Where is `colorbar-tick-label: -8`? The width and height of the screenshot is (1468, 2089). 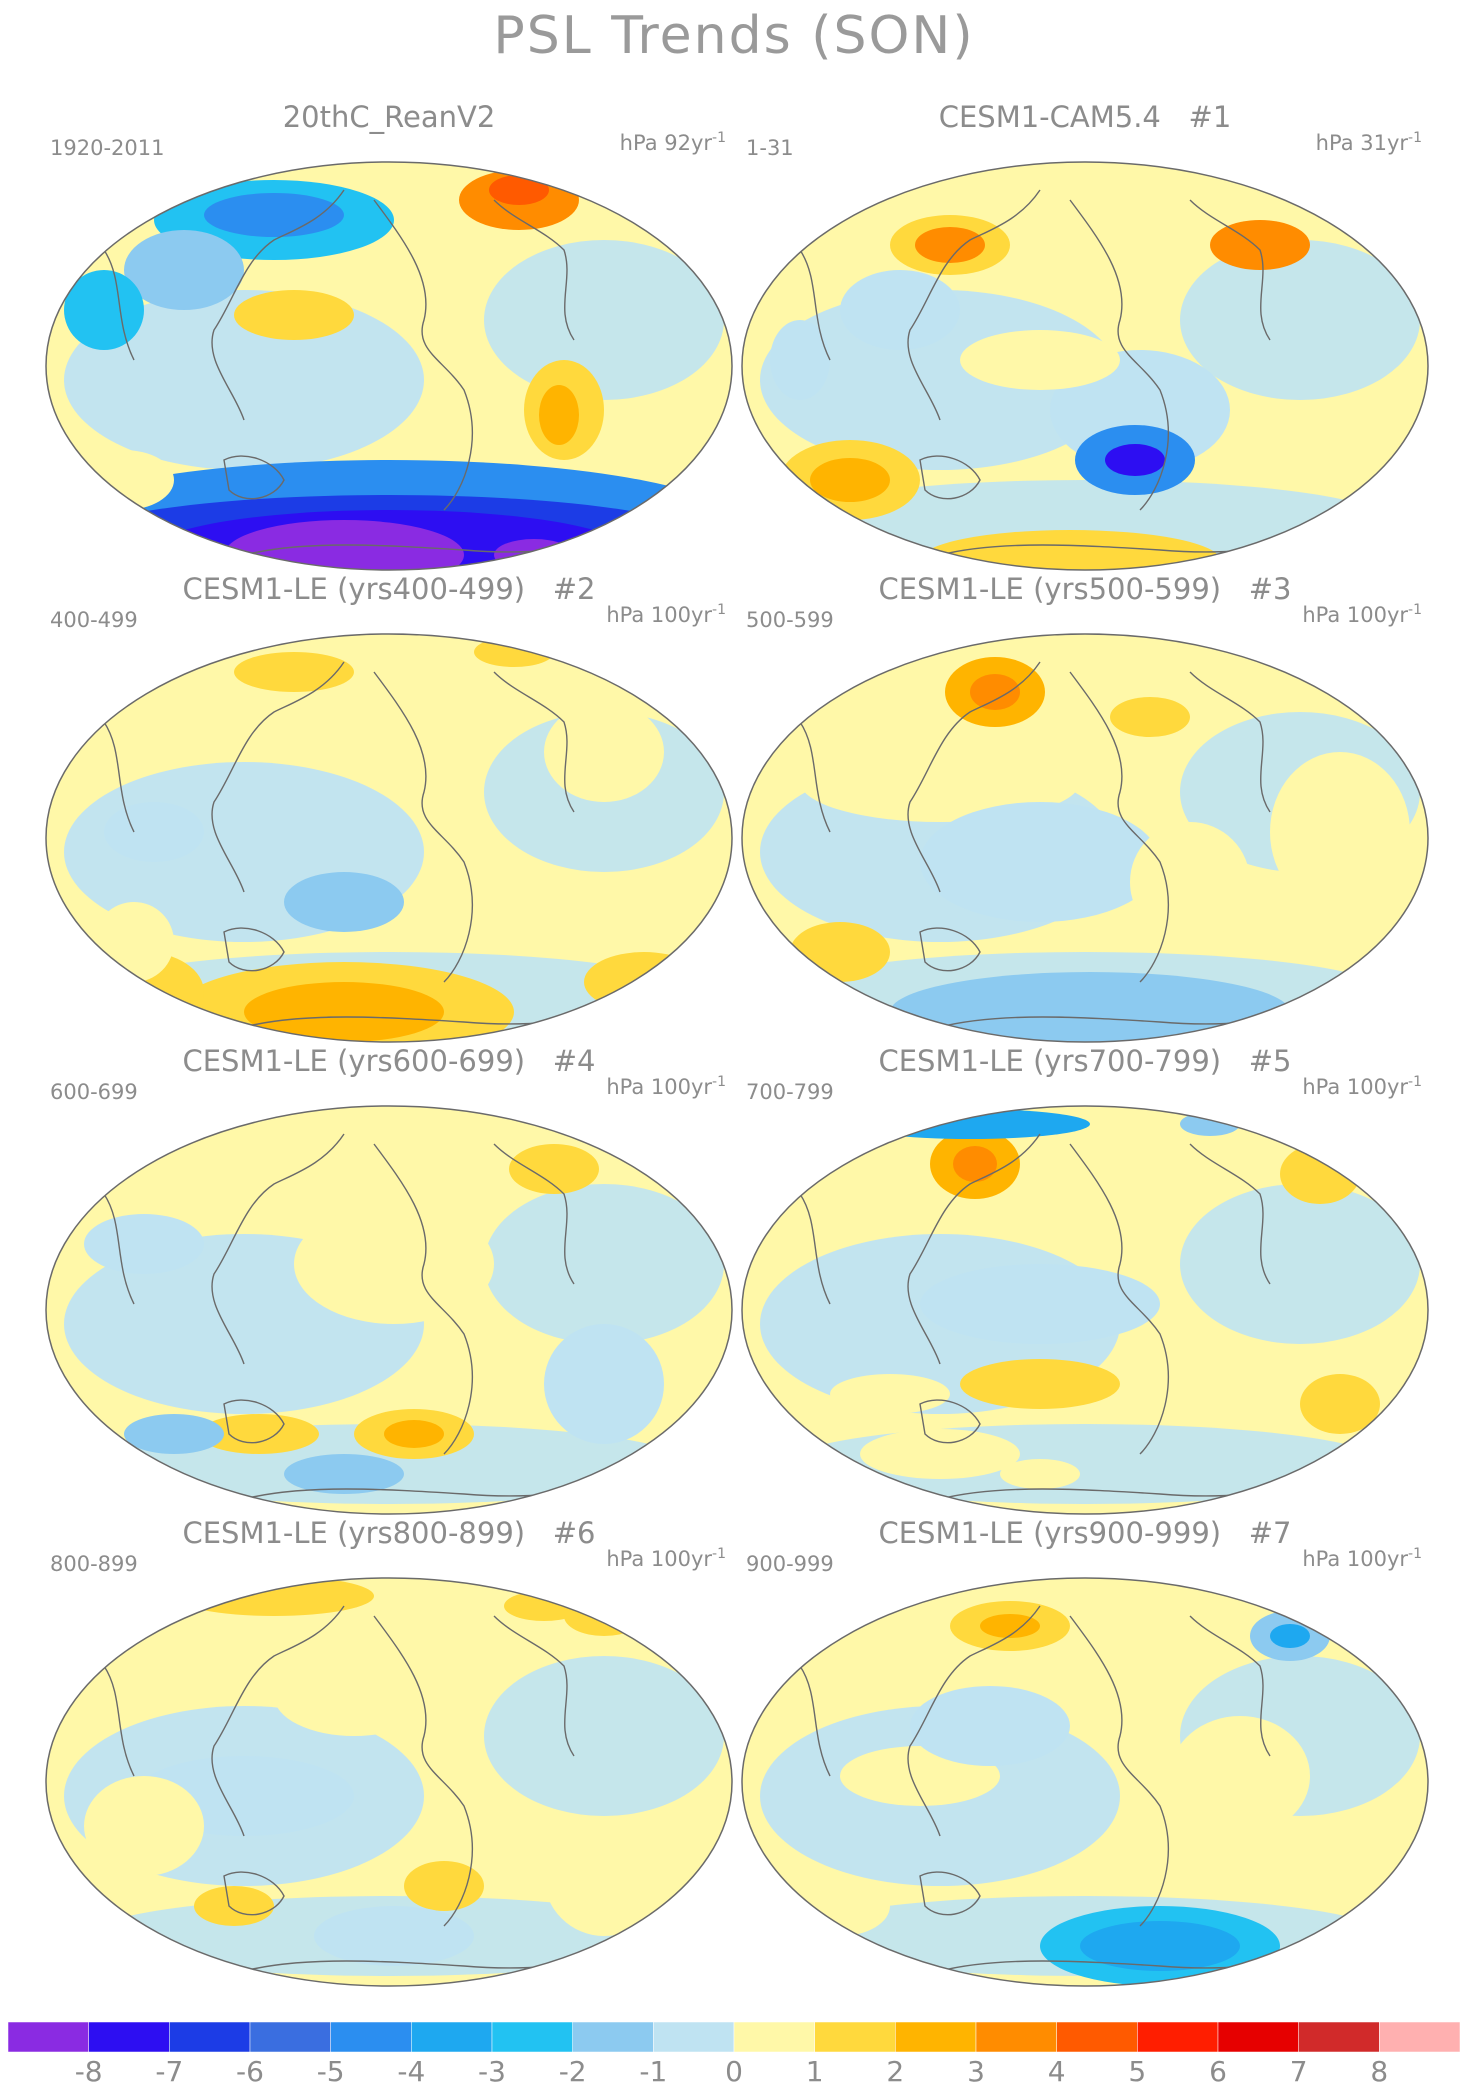
colorbar-tick-label: -8 is located at coordinates (88, 2071).